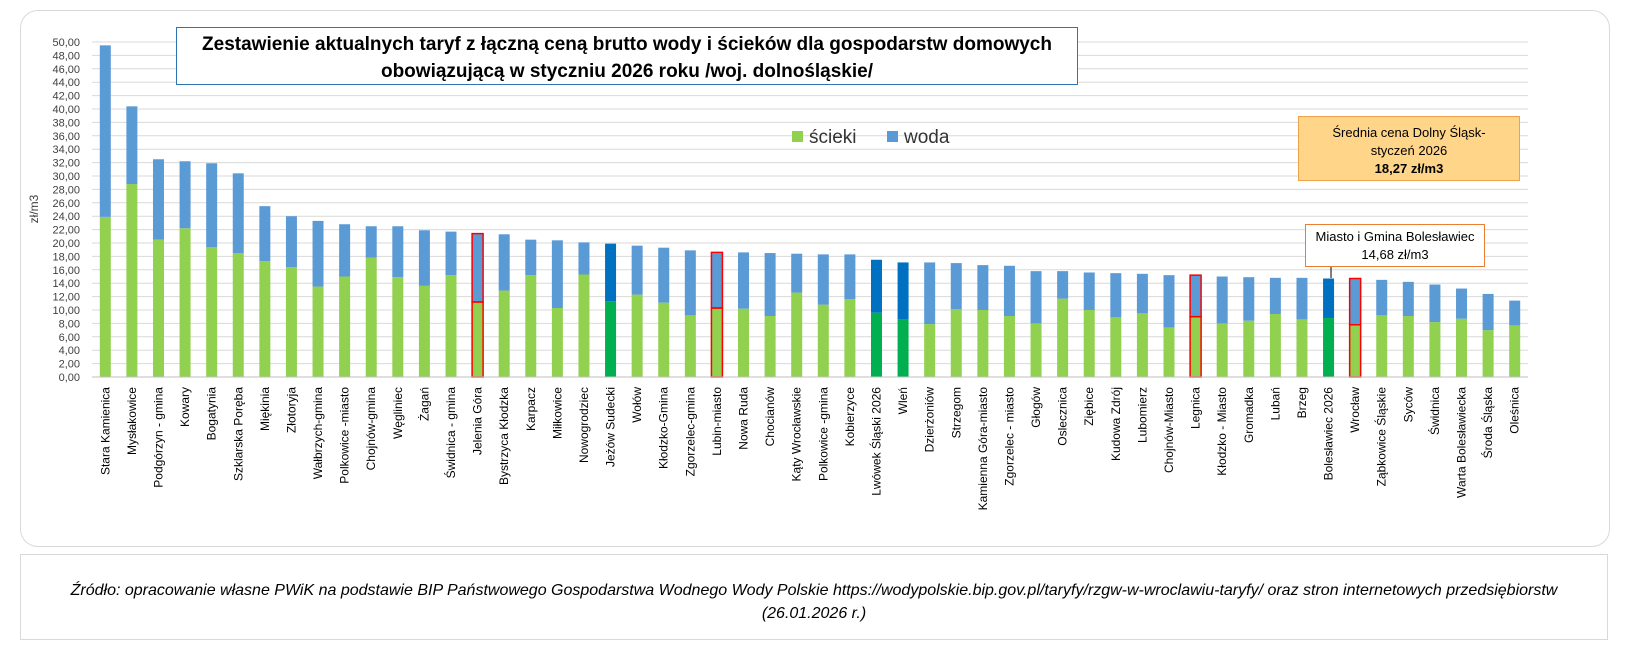 The width and height of the screenshot is (1630, 647). I want to click on x-tick-label: Gromadka, so click(1249, 415).